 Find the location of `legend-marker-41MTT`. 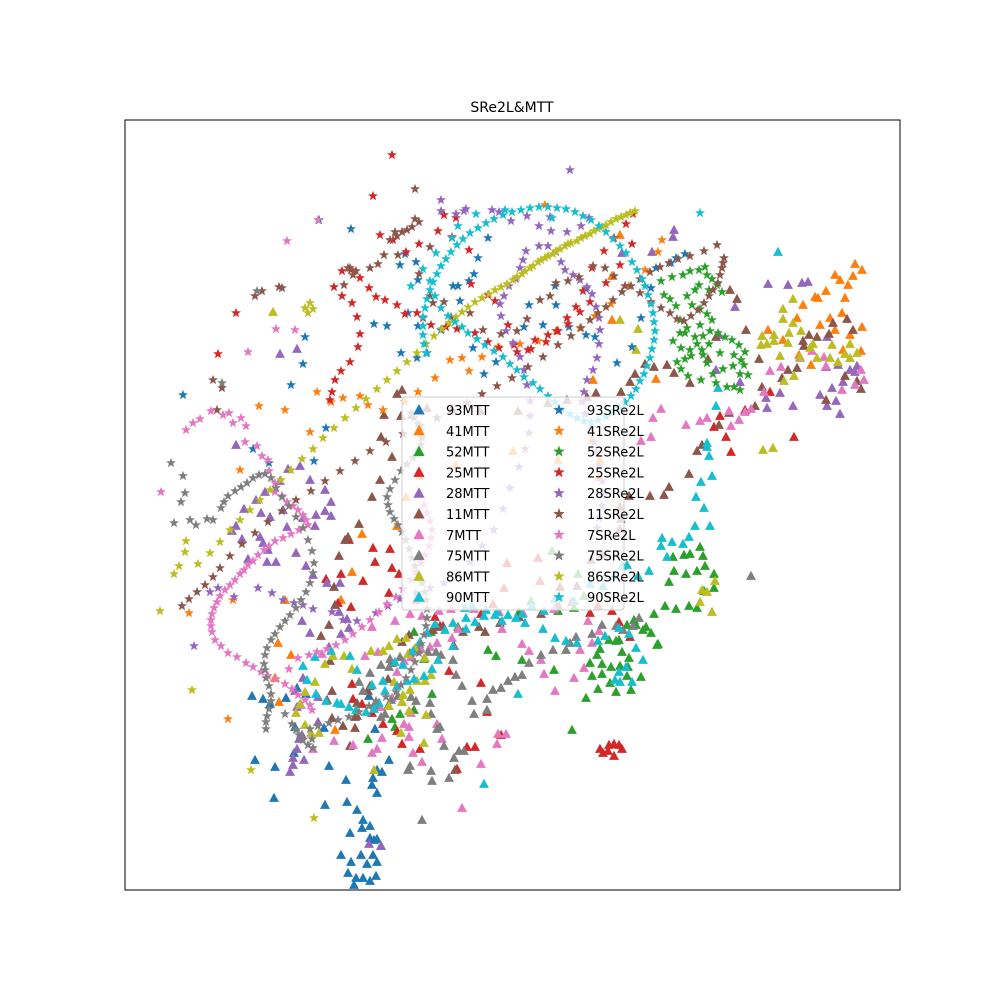

legend-marker-41MTT is located at coordinates (419, 430).